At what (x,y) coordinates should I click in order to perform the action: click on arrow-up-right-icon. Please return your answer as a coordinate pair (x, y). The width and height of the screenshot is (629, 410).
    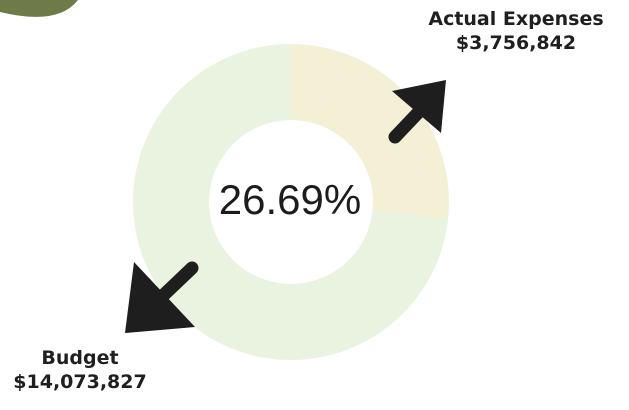
    Looking at the image, I should click on (417, 112).